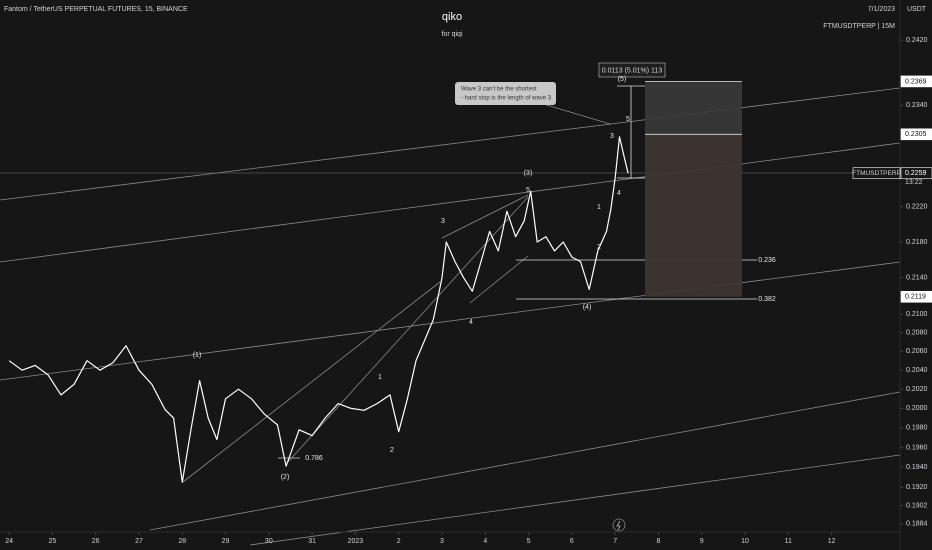  Describe the element at coordinates (226, 541) in the screenshot. I see `x-tick-label: 29` at that location.